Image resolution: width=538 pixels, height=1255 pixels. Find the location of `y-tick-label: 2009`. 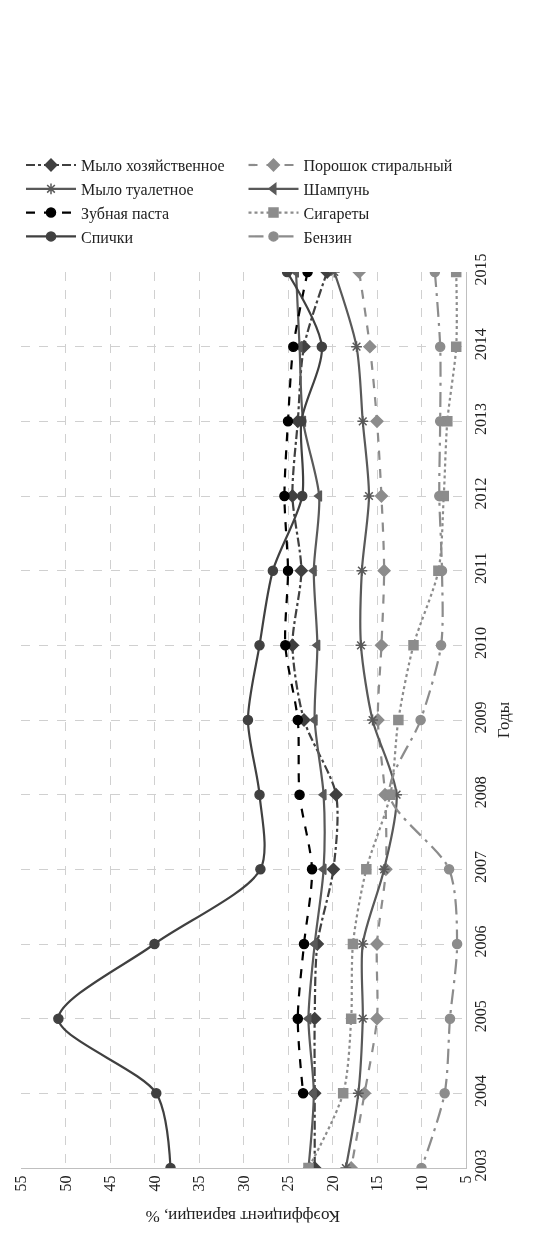

y-tick-label: 2009 is located at coordinates (481, 717).